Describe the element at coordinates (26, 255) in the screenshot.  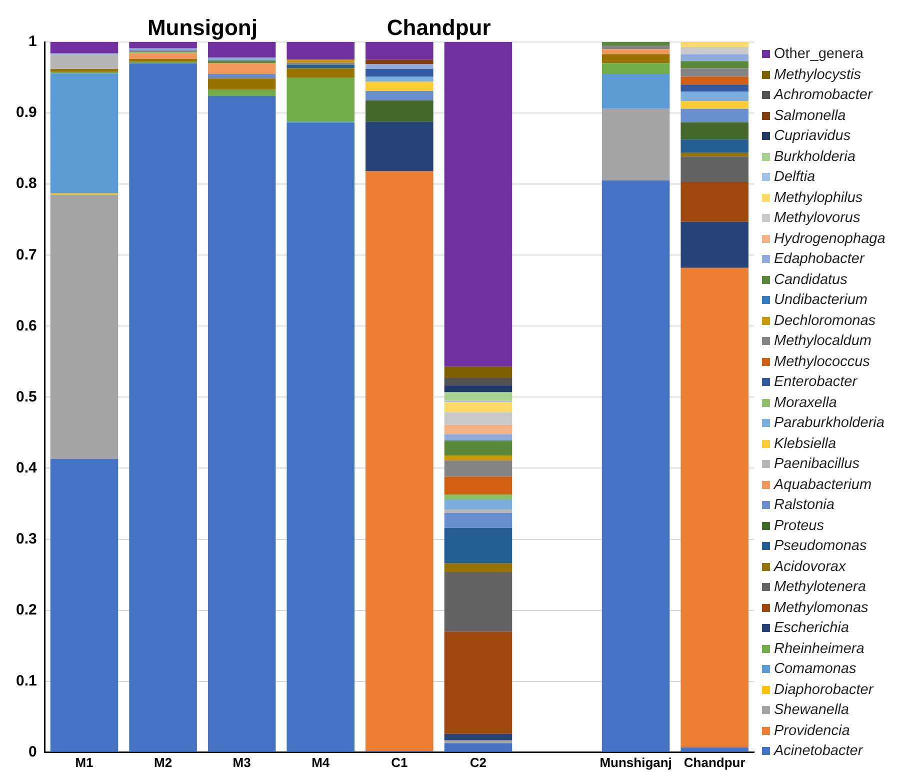
I see `y-tick-label: 0.7` at that location.